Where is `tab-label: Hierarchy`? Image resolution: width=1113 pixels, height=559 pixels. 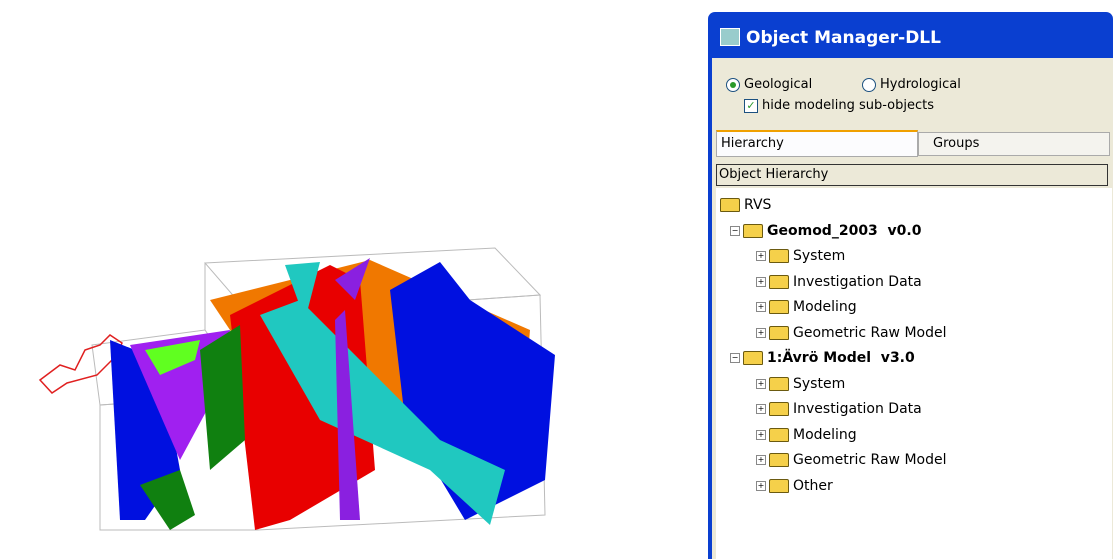
tab-label: Hierarchy is located at coordinates (752, 143).